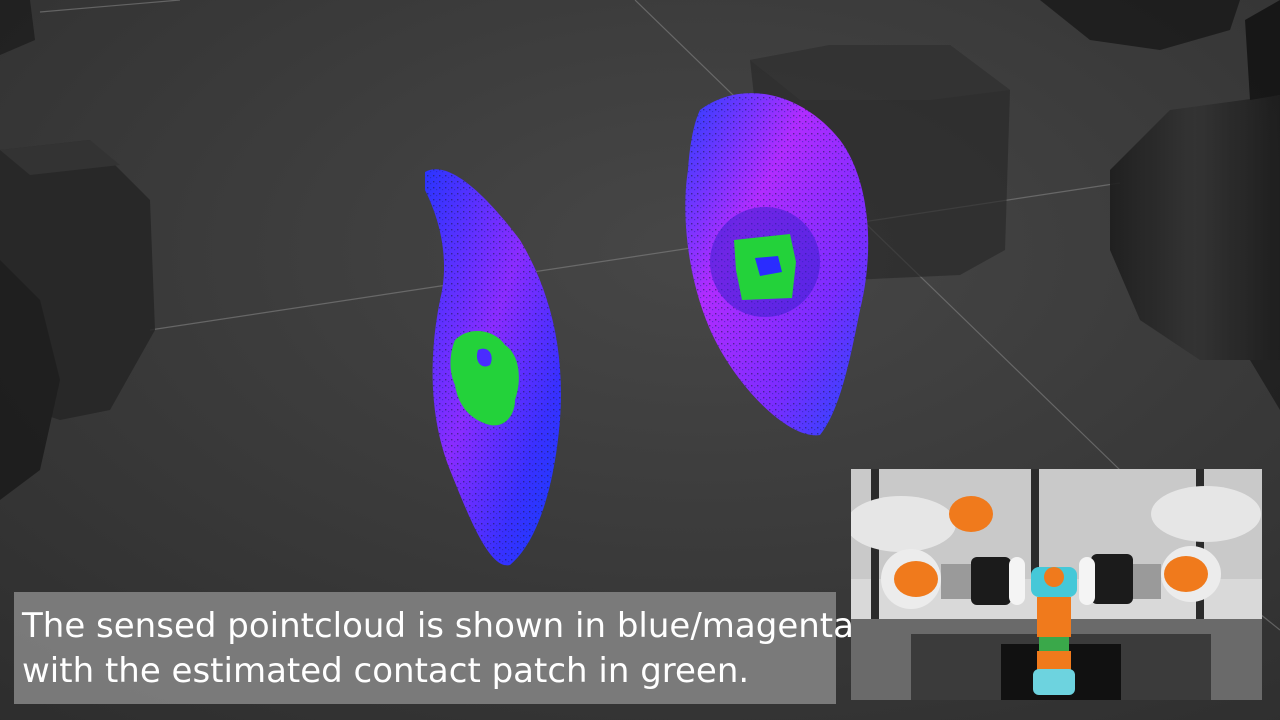 Image resolution: width=1280 pixels, height=720 pixels. What do you see at coordinates (938, 552) in the screenshot?
I see `left-robot-arm` at bounding box center [938, 552].